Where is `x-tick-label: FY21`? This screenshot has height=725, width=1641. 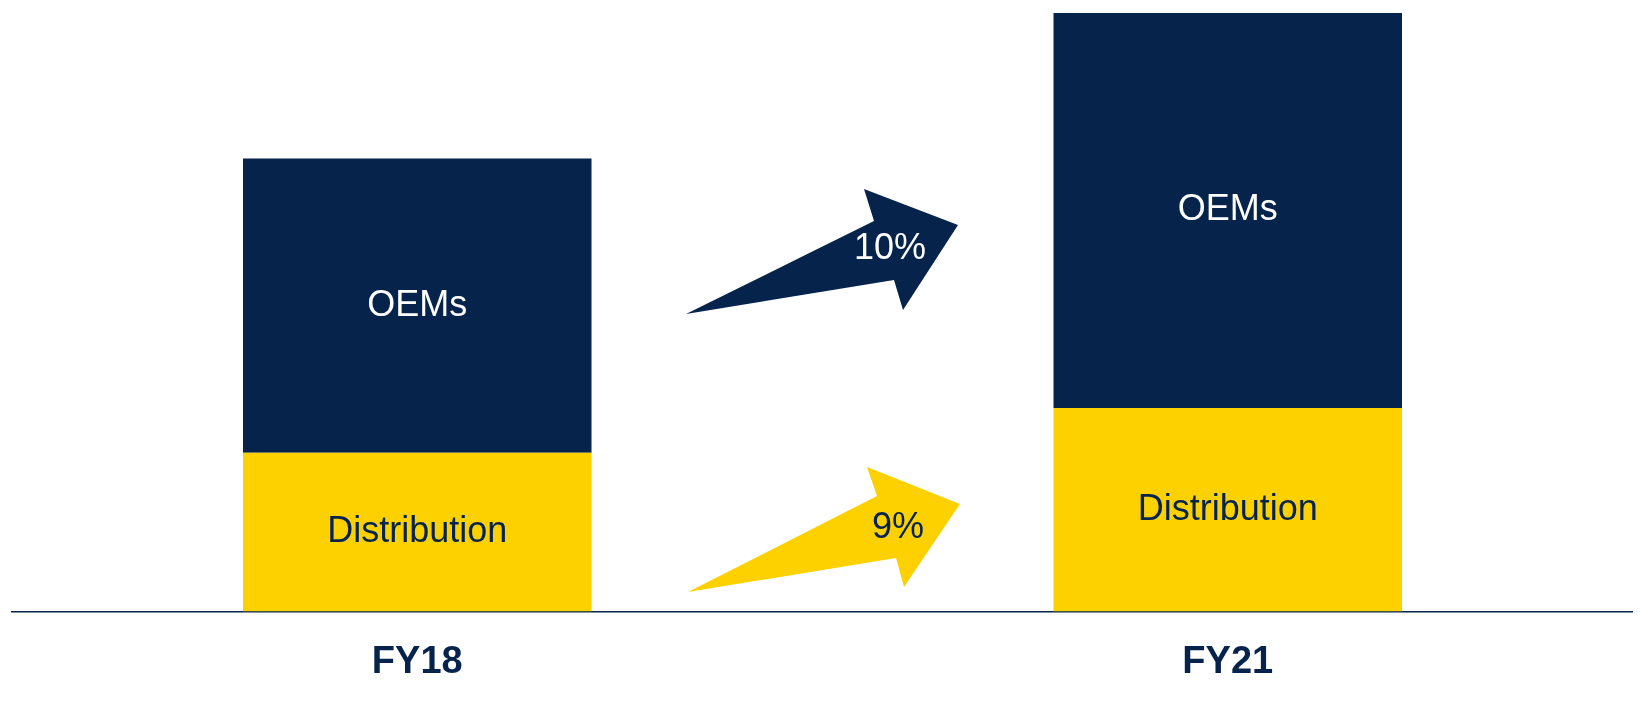
x-tick-label: FY21 is located at coordinates (1228, 659).